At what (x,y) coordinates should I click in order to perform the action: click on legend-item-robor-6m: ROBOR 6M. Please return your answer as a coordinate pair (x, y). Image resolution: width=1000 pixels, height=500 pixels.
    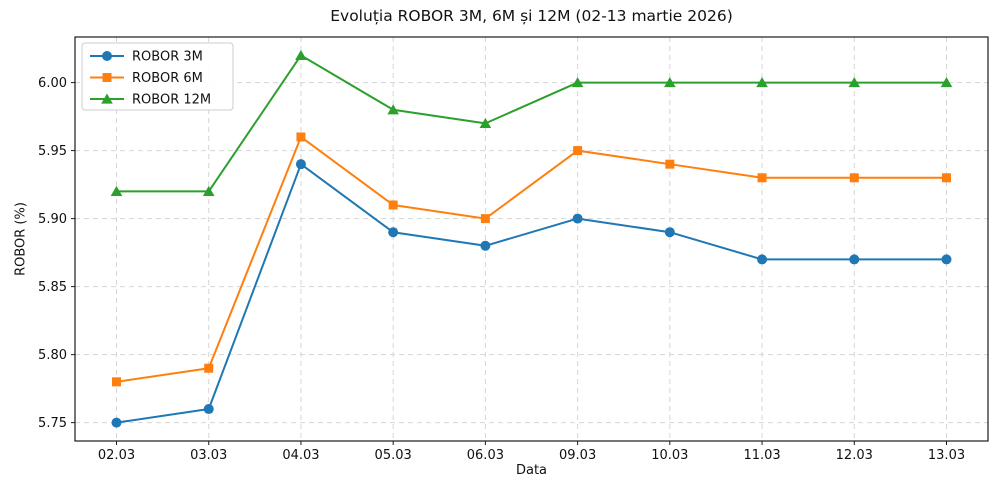
    Looking at the image, I should click on (146, 78).